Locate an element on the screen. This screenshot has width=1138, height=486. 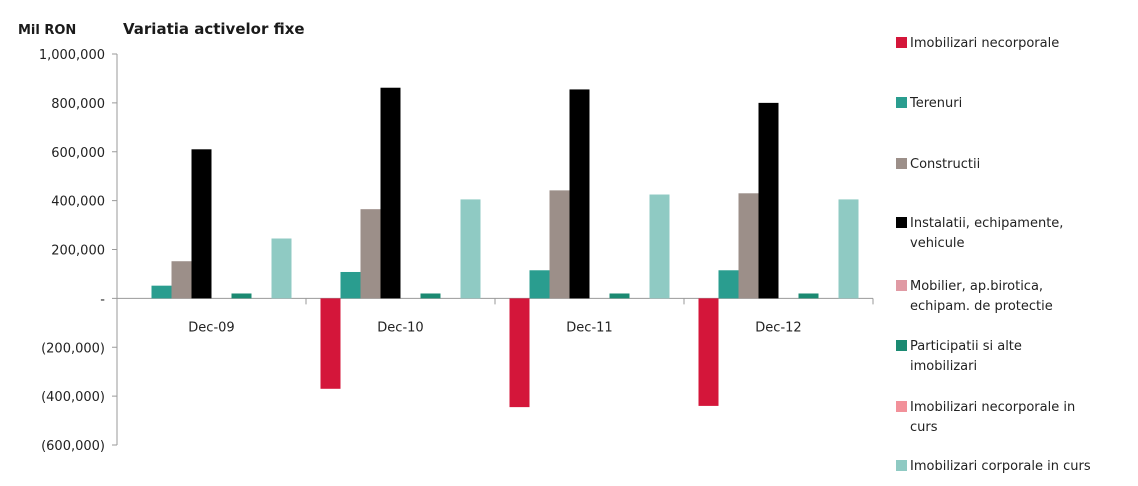
chart-title: Variatia activelor fixe is located at coordinates (214, 29).